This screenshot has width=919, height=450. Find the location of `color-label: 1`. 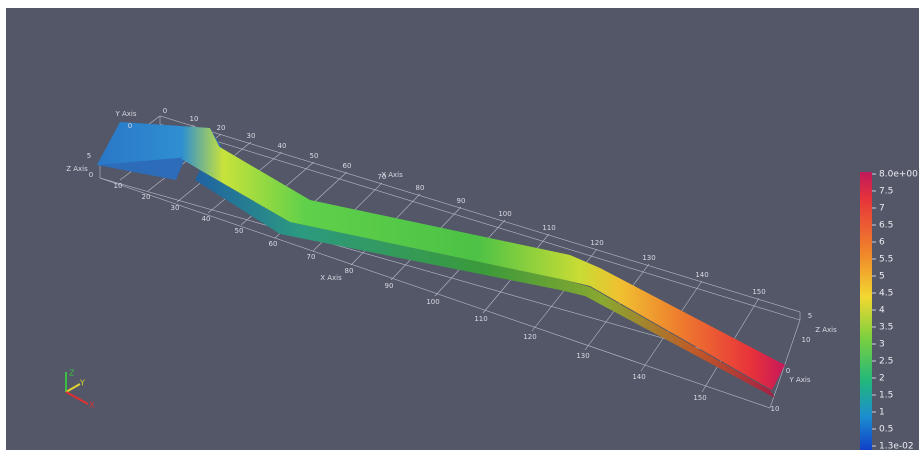

color-label: 1 is located at coordinates (882, 413).